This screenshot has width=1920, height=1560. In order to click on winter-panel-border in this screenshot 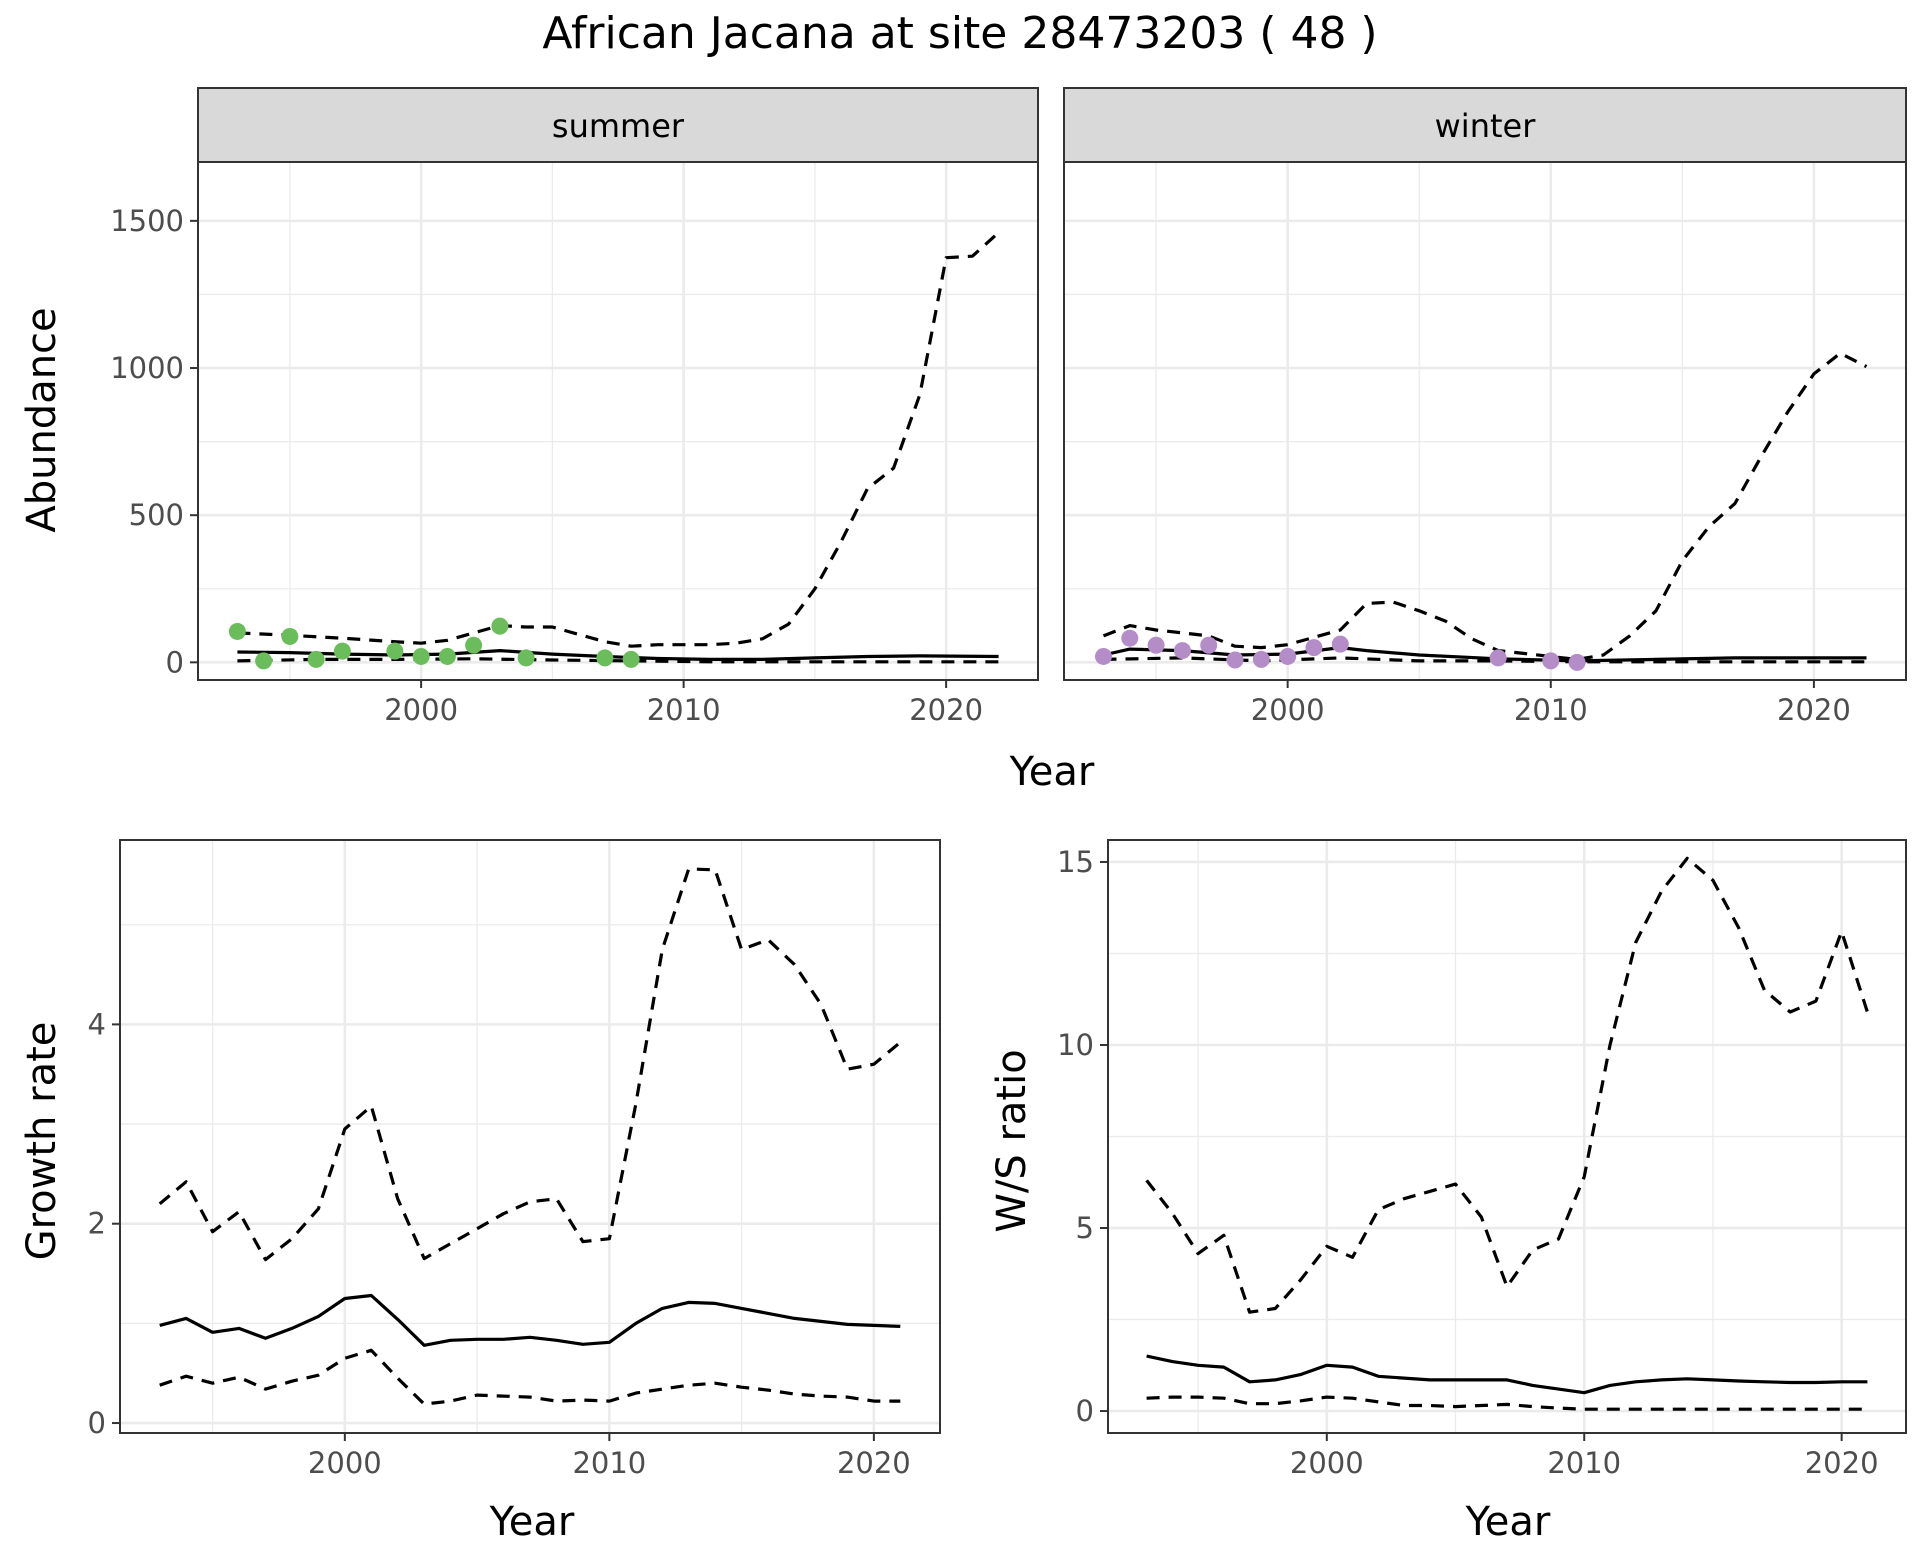, I will do `click(1485, 421)`.